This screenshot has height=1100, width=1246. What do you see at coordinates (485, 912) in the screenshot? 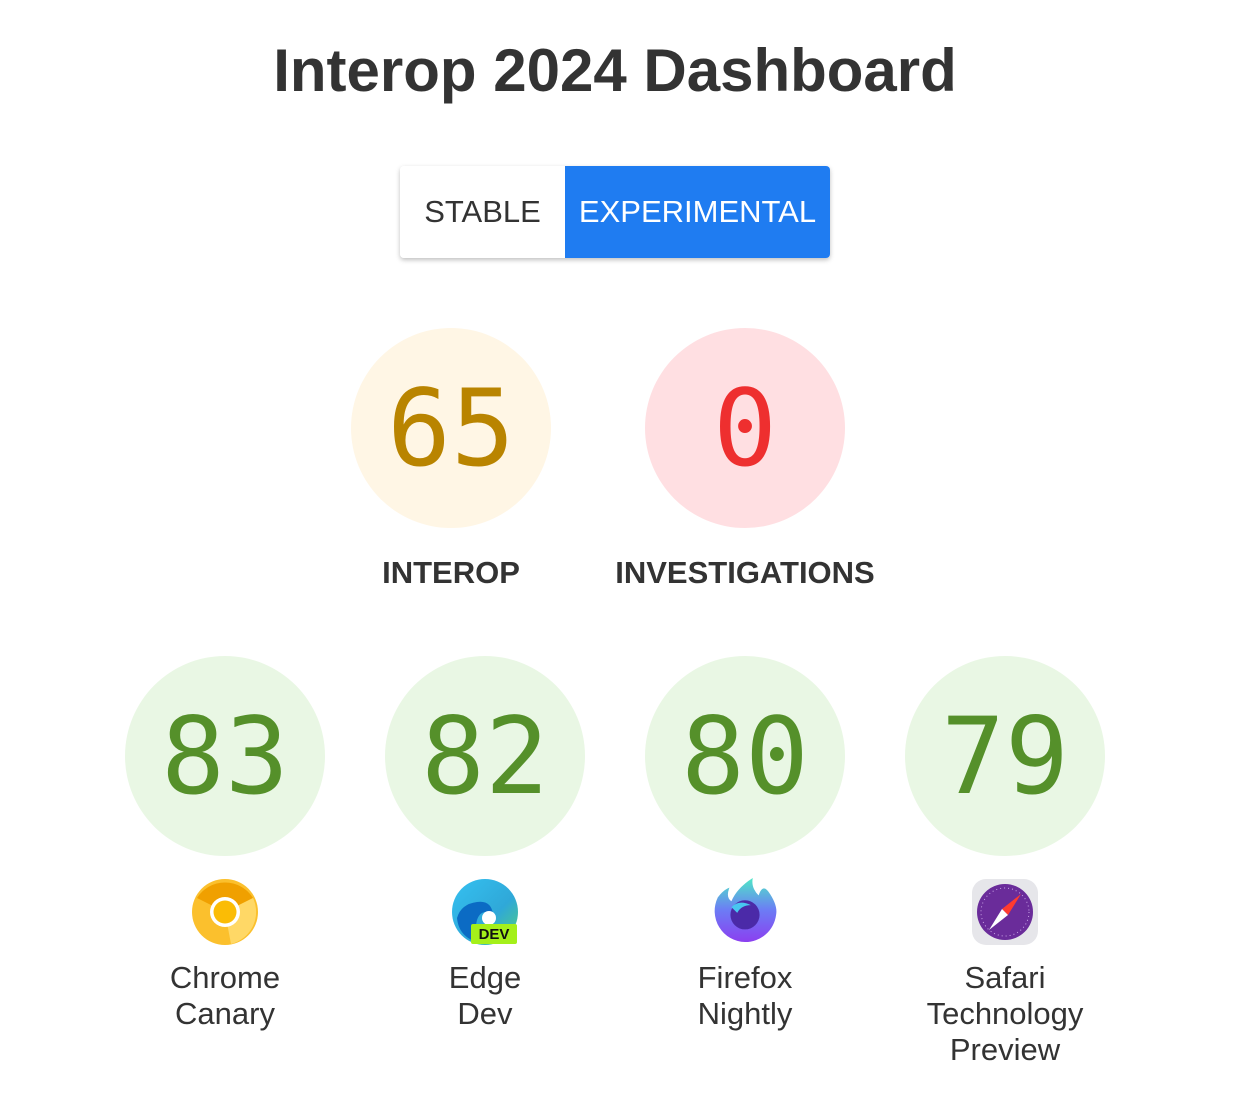
I see `edge-dev-icon: DEV` at bounding box center [485, 912].